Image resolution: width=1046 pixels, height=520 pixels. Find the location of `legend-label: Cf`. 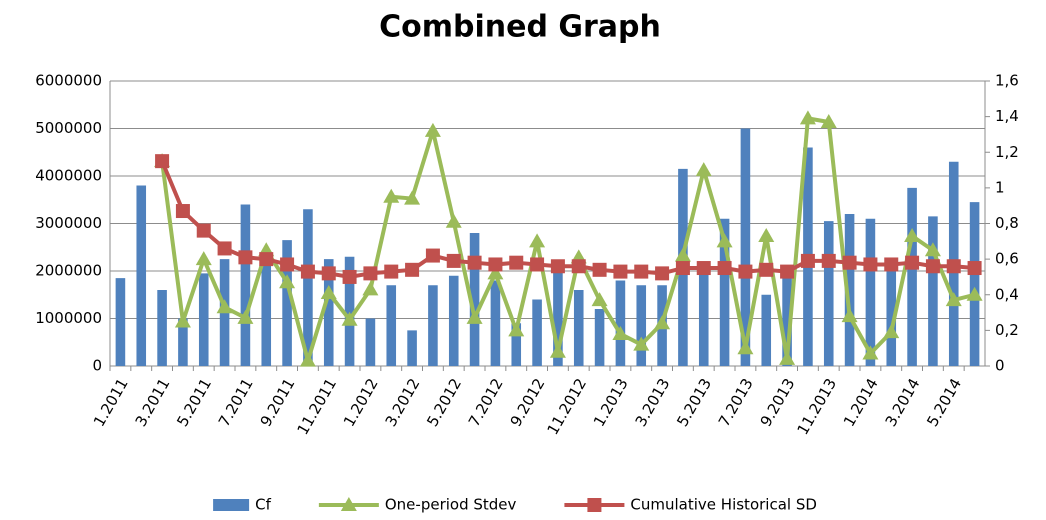

legend-label: Cf is located at coordinates (263, 505).